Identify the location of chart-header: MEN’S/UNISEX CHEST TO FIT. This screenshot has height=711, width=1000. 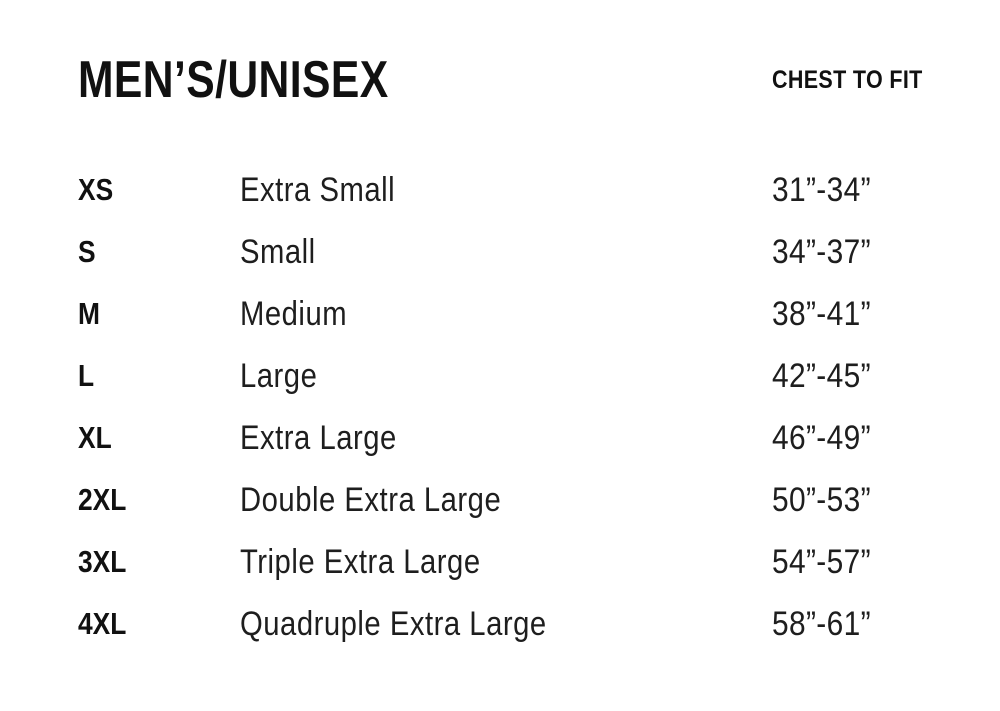
(500, 84).